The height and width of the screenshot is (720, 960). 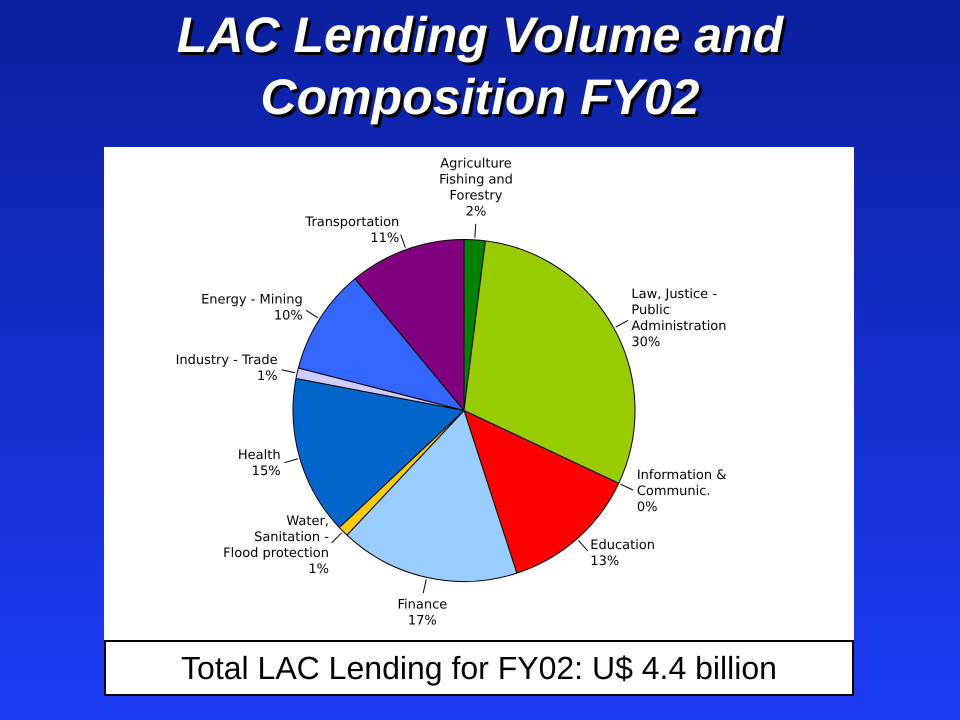 What do you see at coordinates (476, 212) in the screenshot?
I see `data-label: 2%` at bounding box center [476, 212].